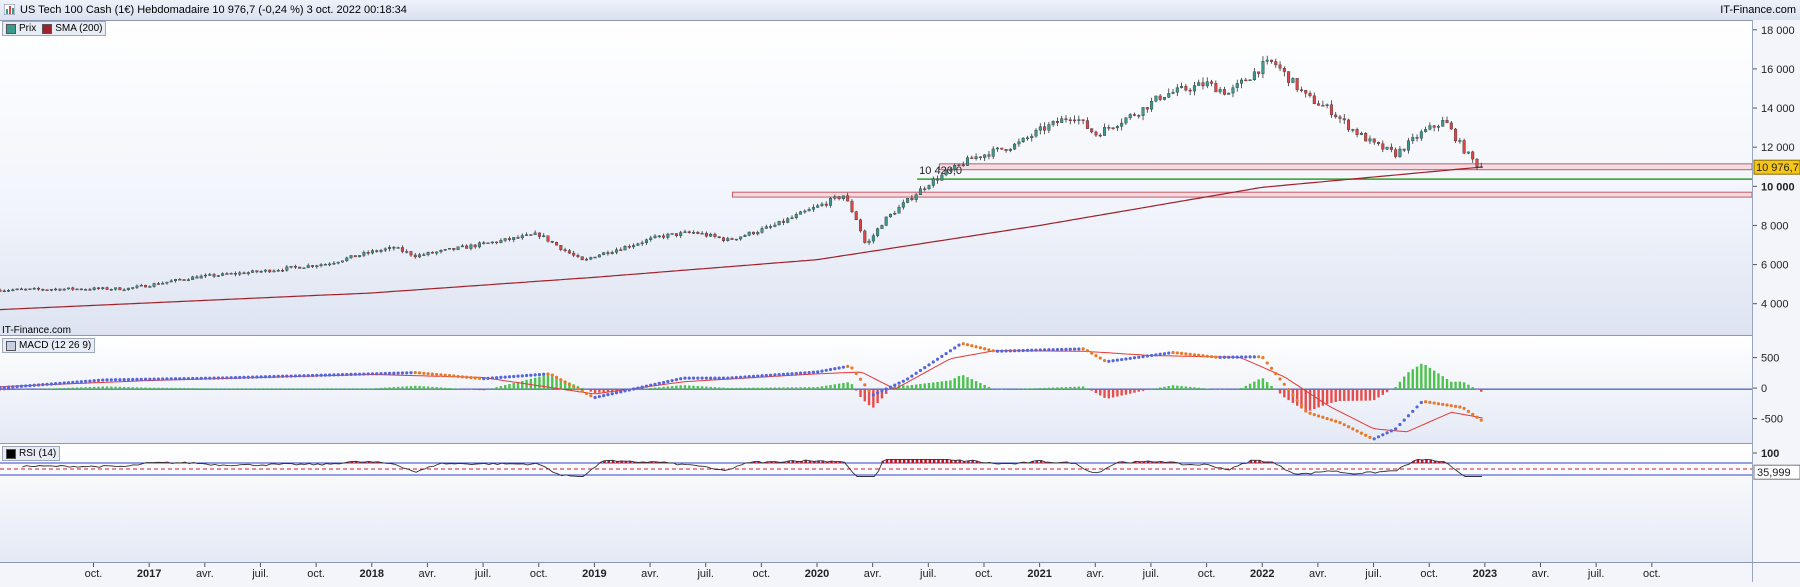 This screenshot has height=587, width=1800. What do you see at coordinates (37, 453) in the screenshot?
I see `legend-label-rsi: RSI (14)` at bounding box center [37, 453].